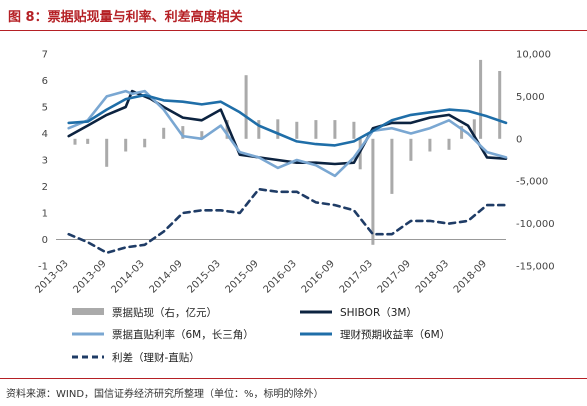 This screenshot has height=406, width=587. Describe the element at coordinates (89, 276) in the screenshot. I see `x-tick-1: 2013-09` at that location.